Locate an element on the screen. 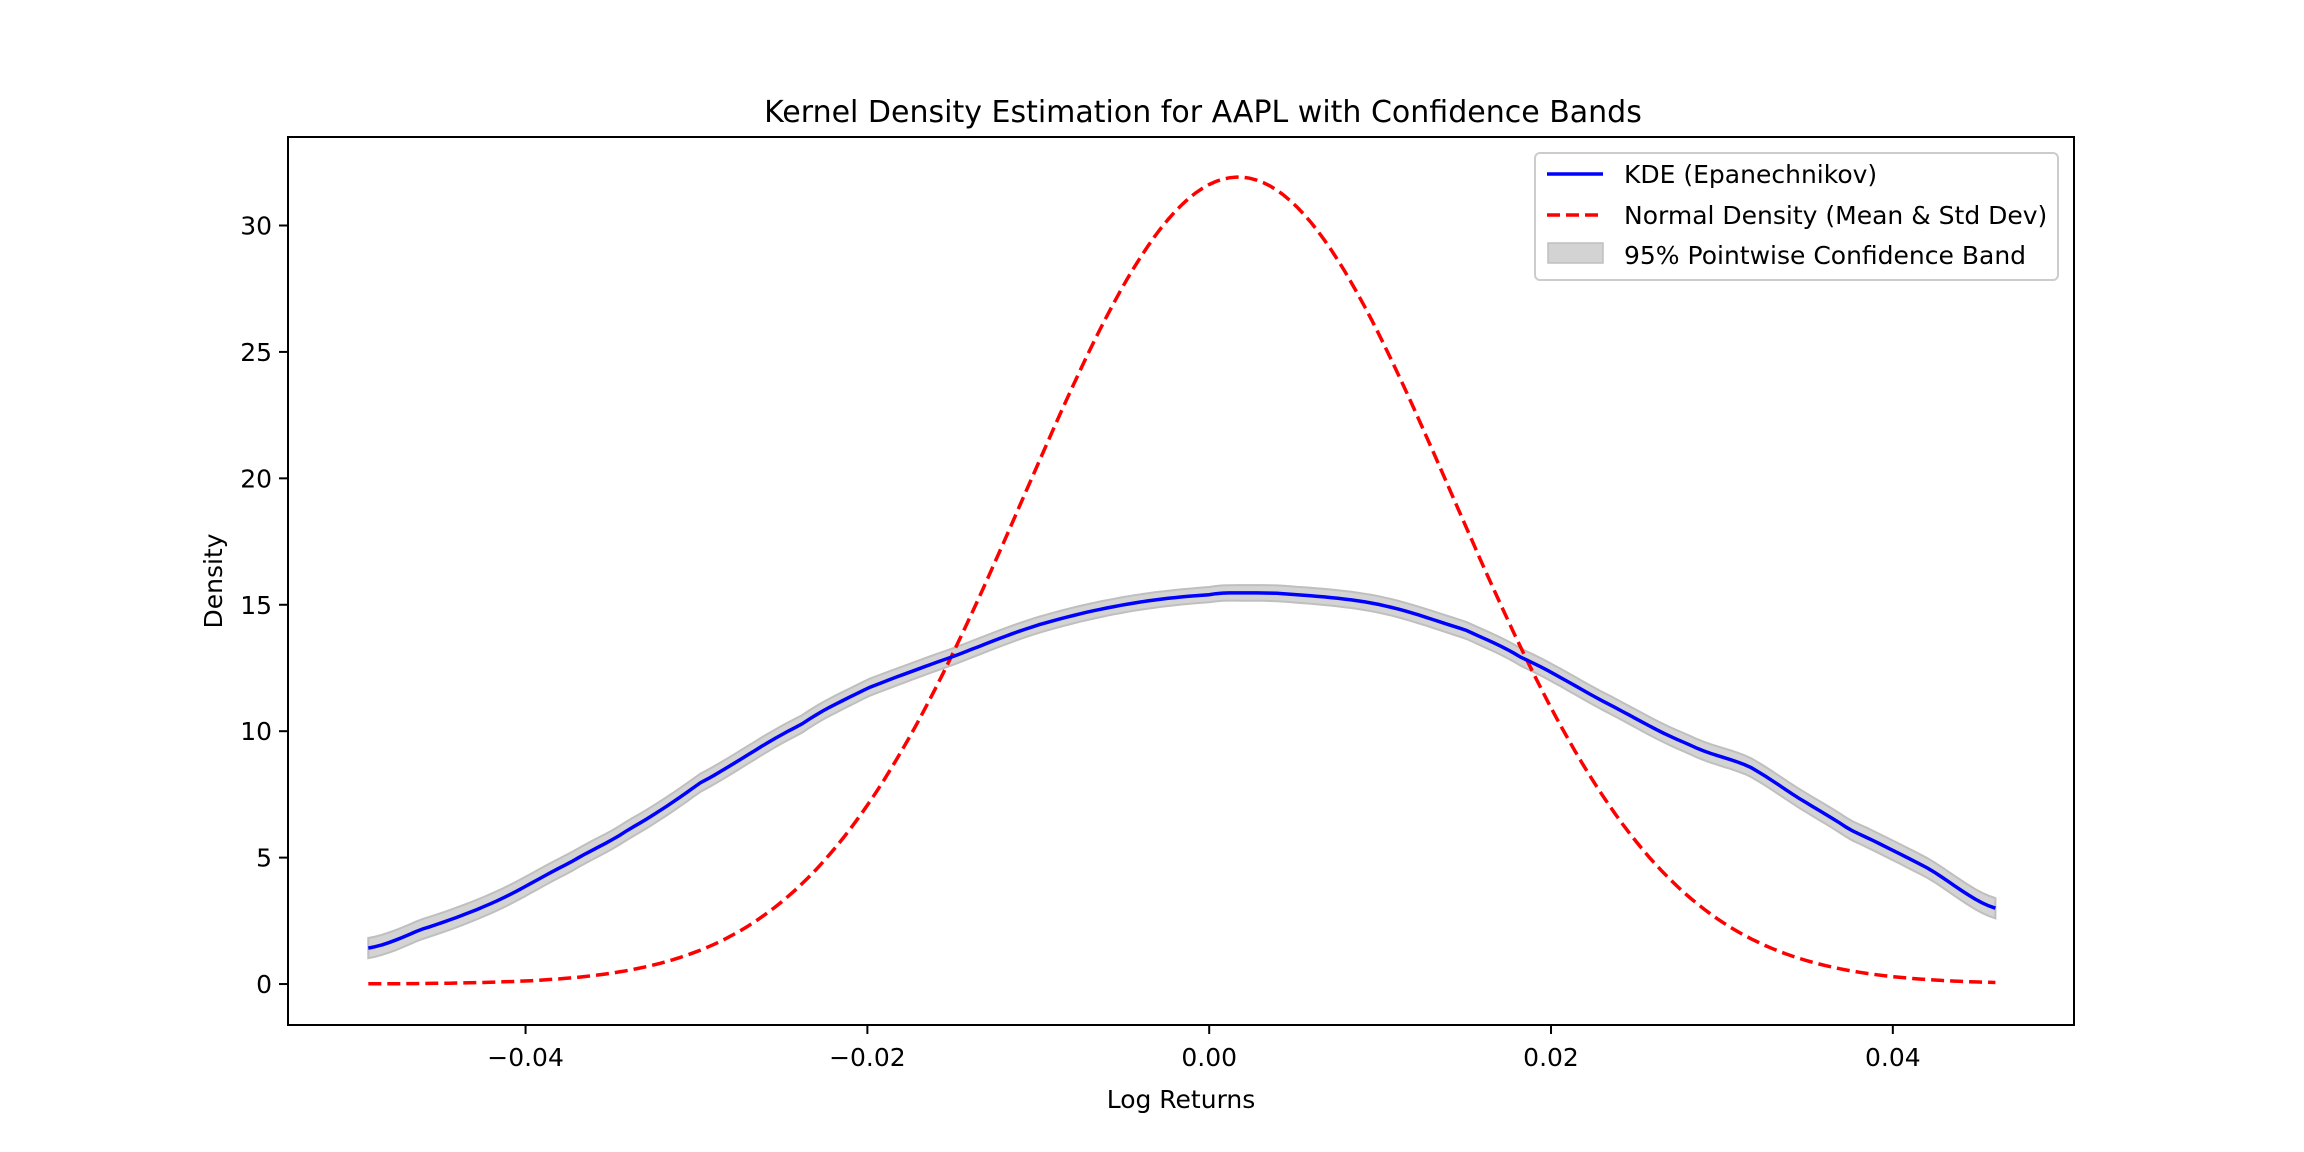 This screenshot has height=1152, width=2304. x-tick-label: 0.04 is located at coordinates (1893, 1057).